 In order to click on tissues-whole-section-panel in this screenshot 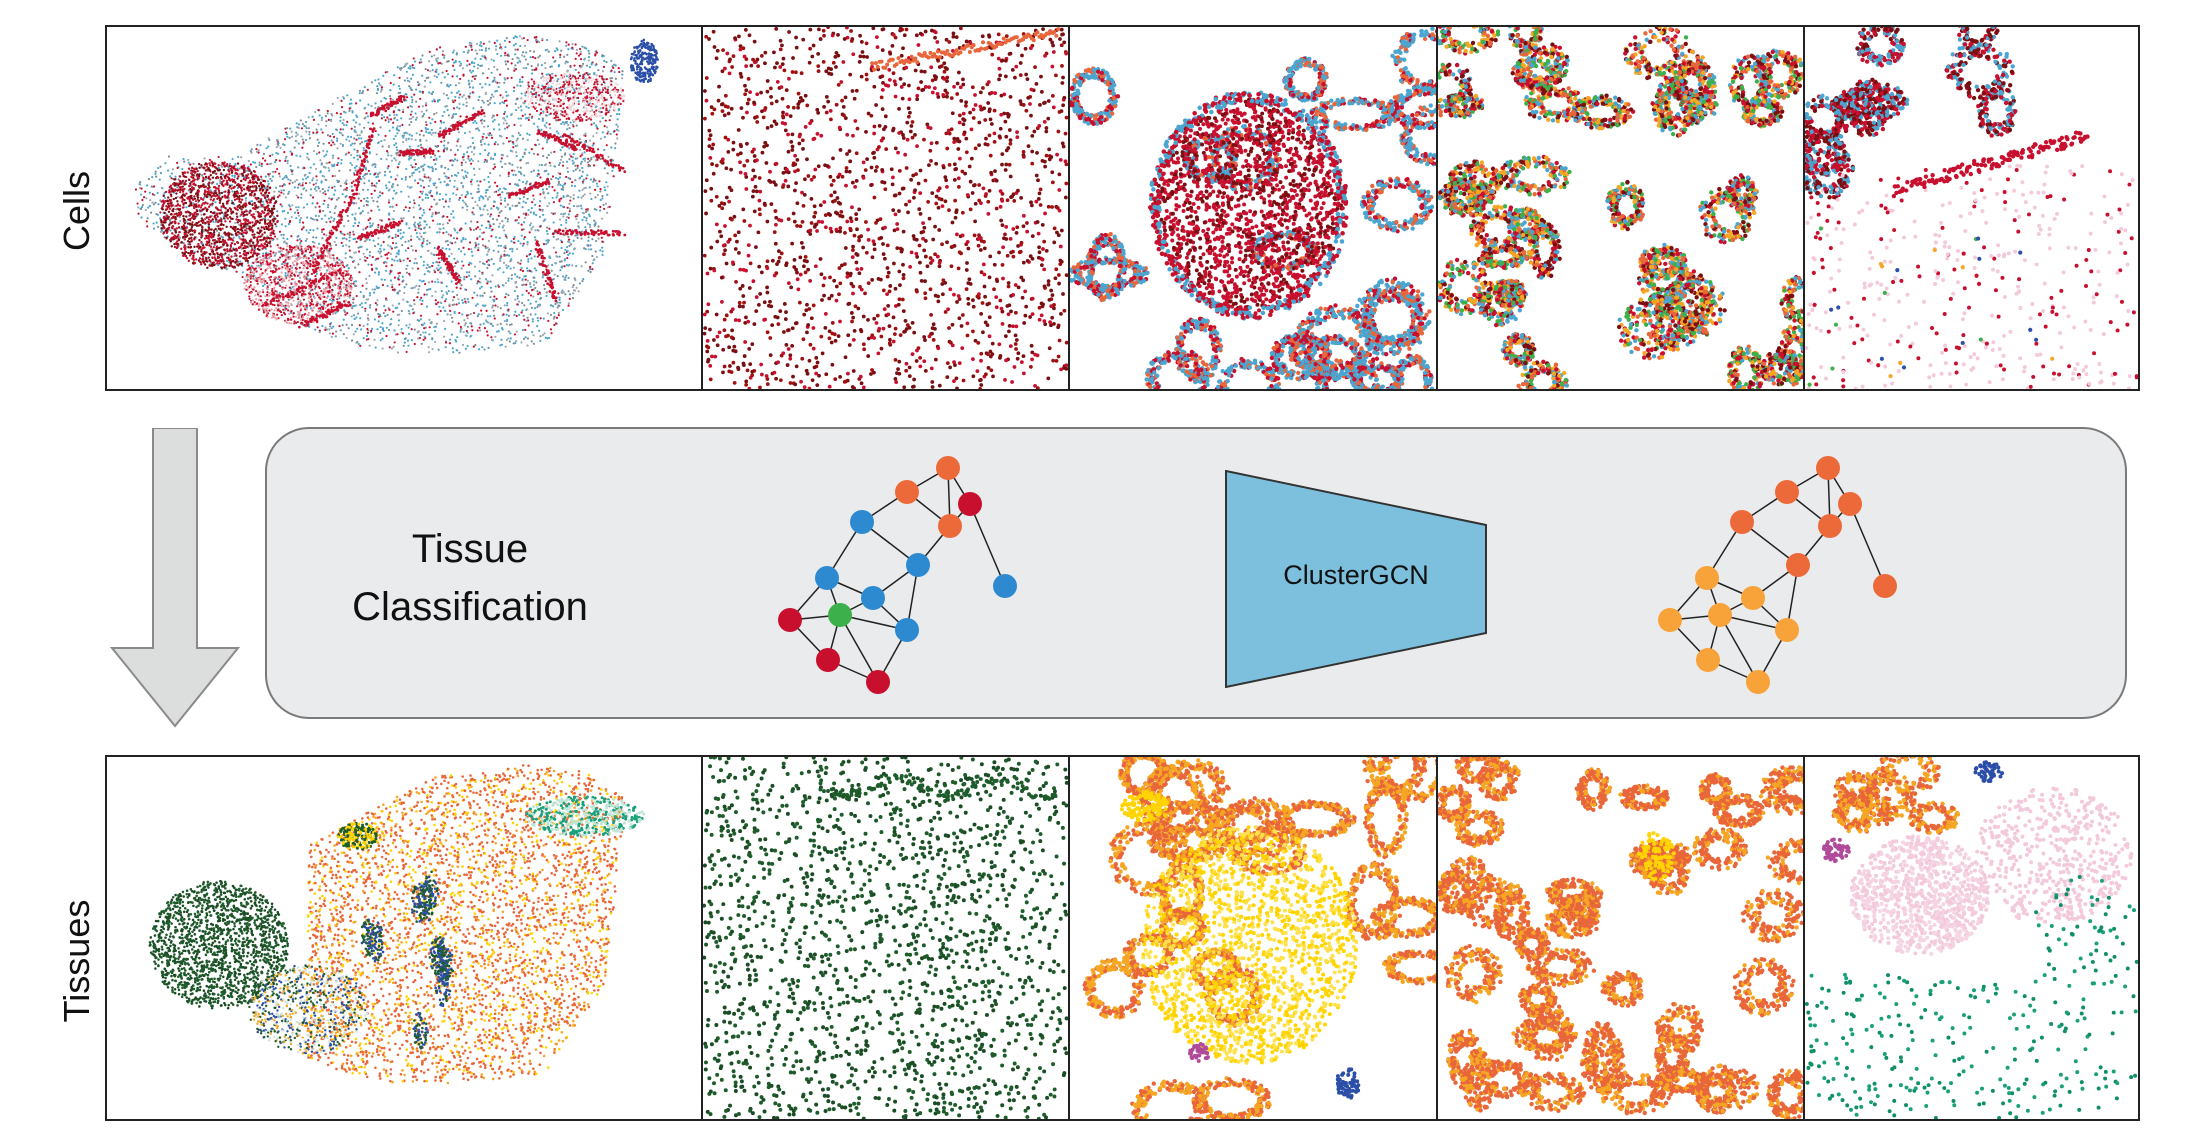, I will do `click(404, 938)`.